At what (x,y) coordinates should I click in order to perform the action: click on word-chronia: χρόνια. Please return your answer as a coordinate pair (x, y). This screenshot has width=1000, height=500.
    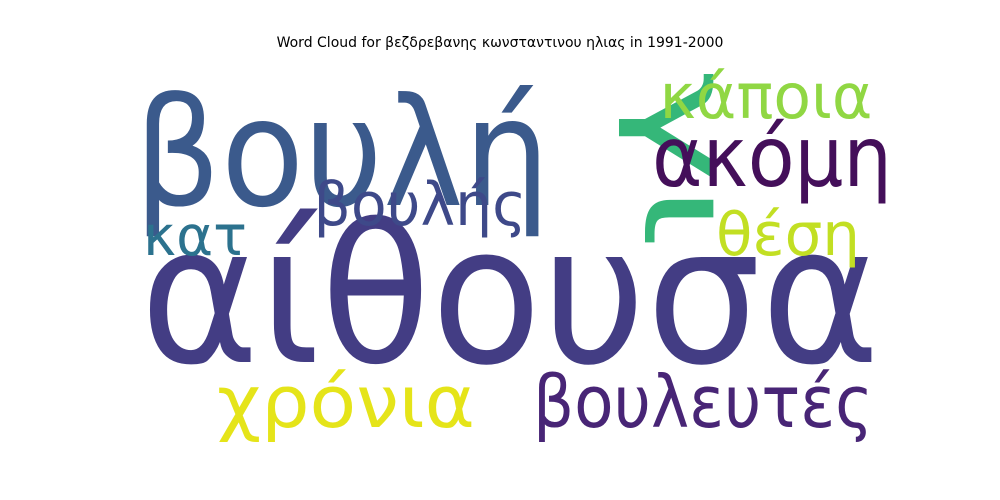
    Looking at the image, I should click on (346, 402).